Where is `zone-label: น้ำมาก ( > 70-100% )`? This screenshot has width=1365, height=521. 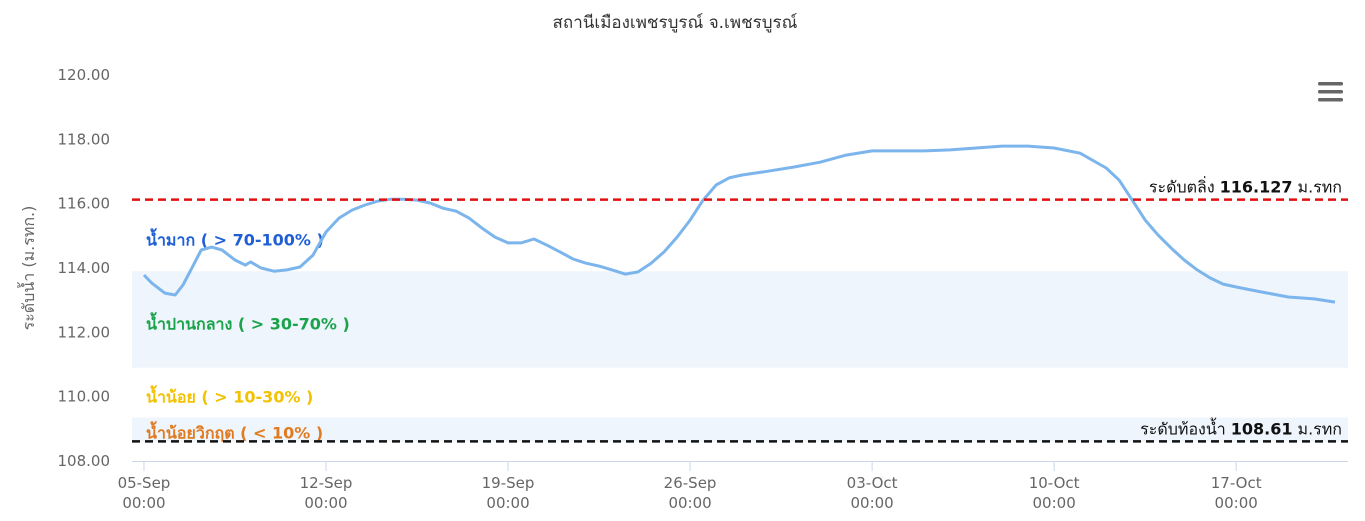 zone-label: น้ำมาก ( > 70-100% ) is located at coordinates (235, 239).